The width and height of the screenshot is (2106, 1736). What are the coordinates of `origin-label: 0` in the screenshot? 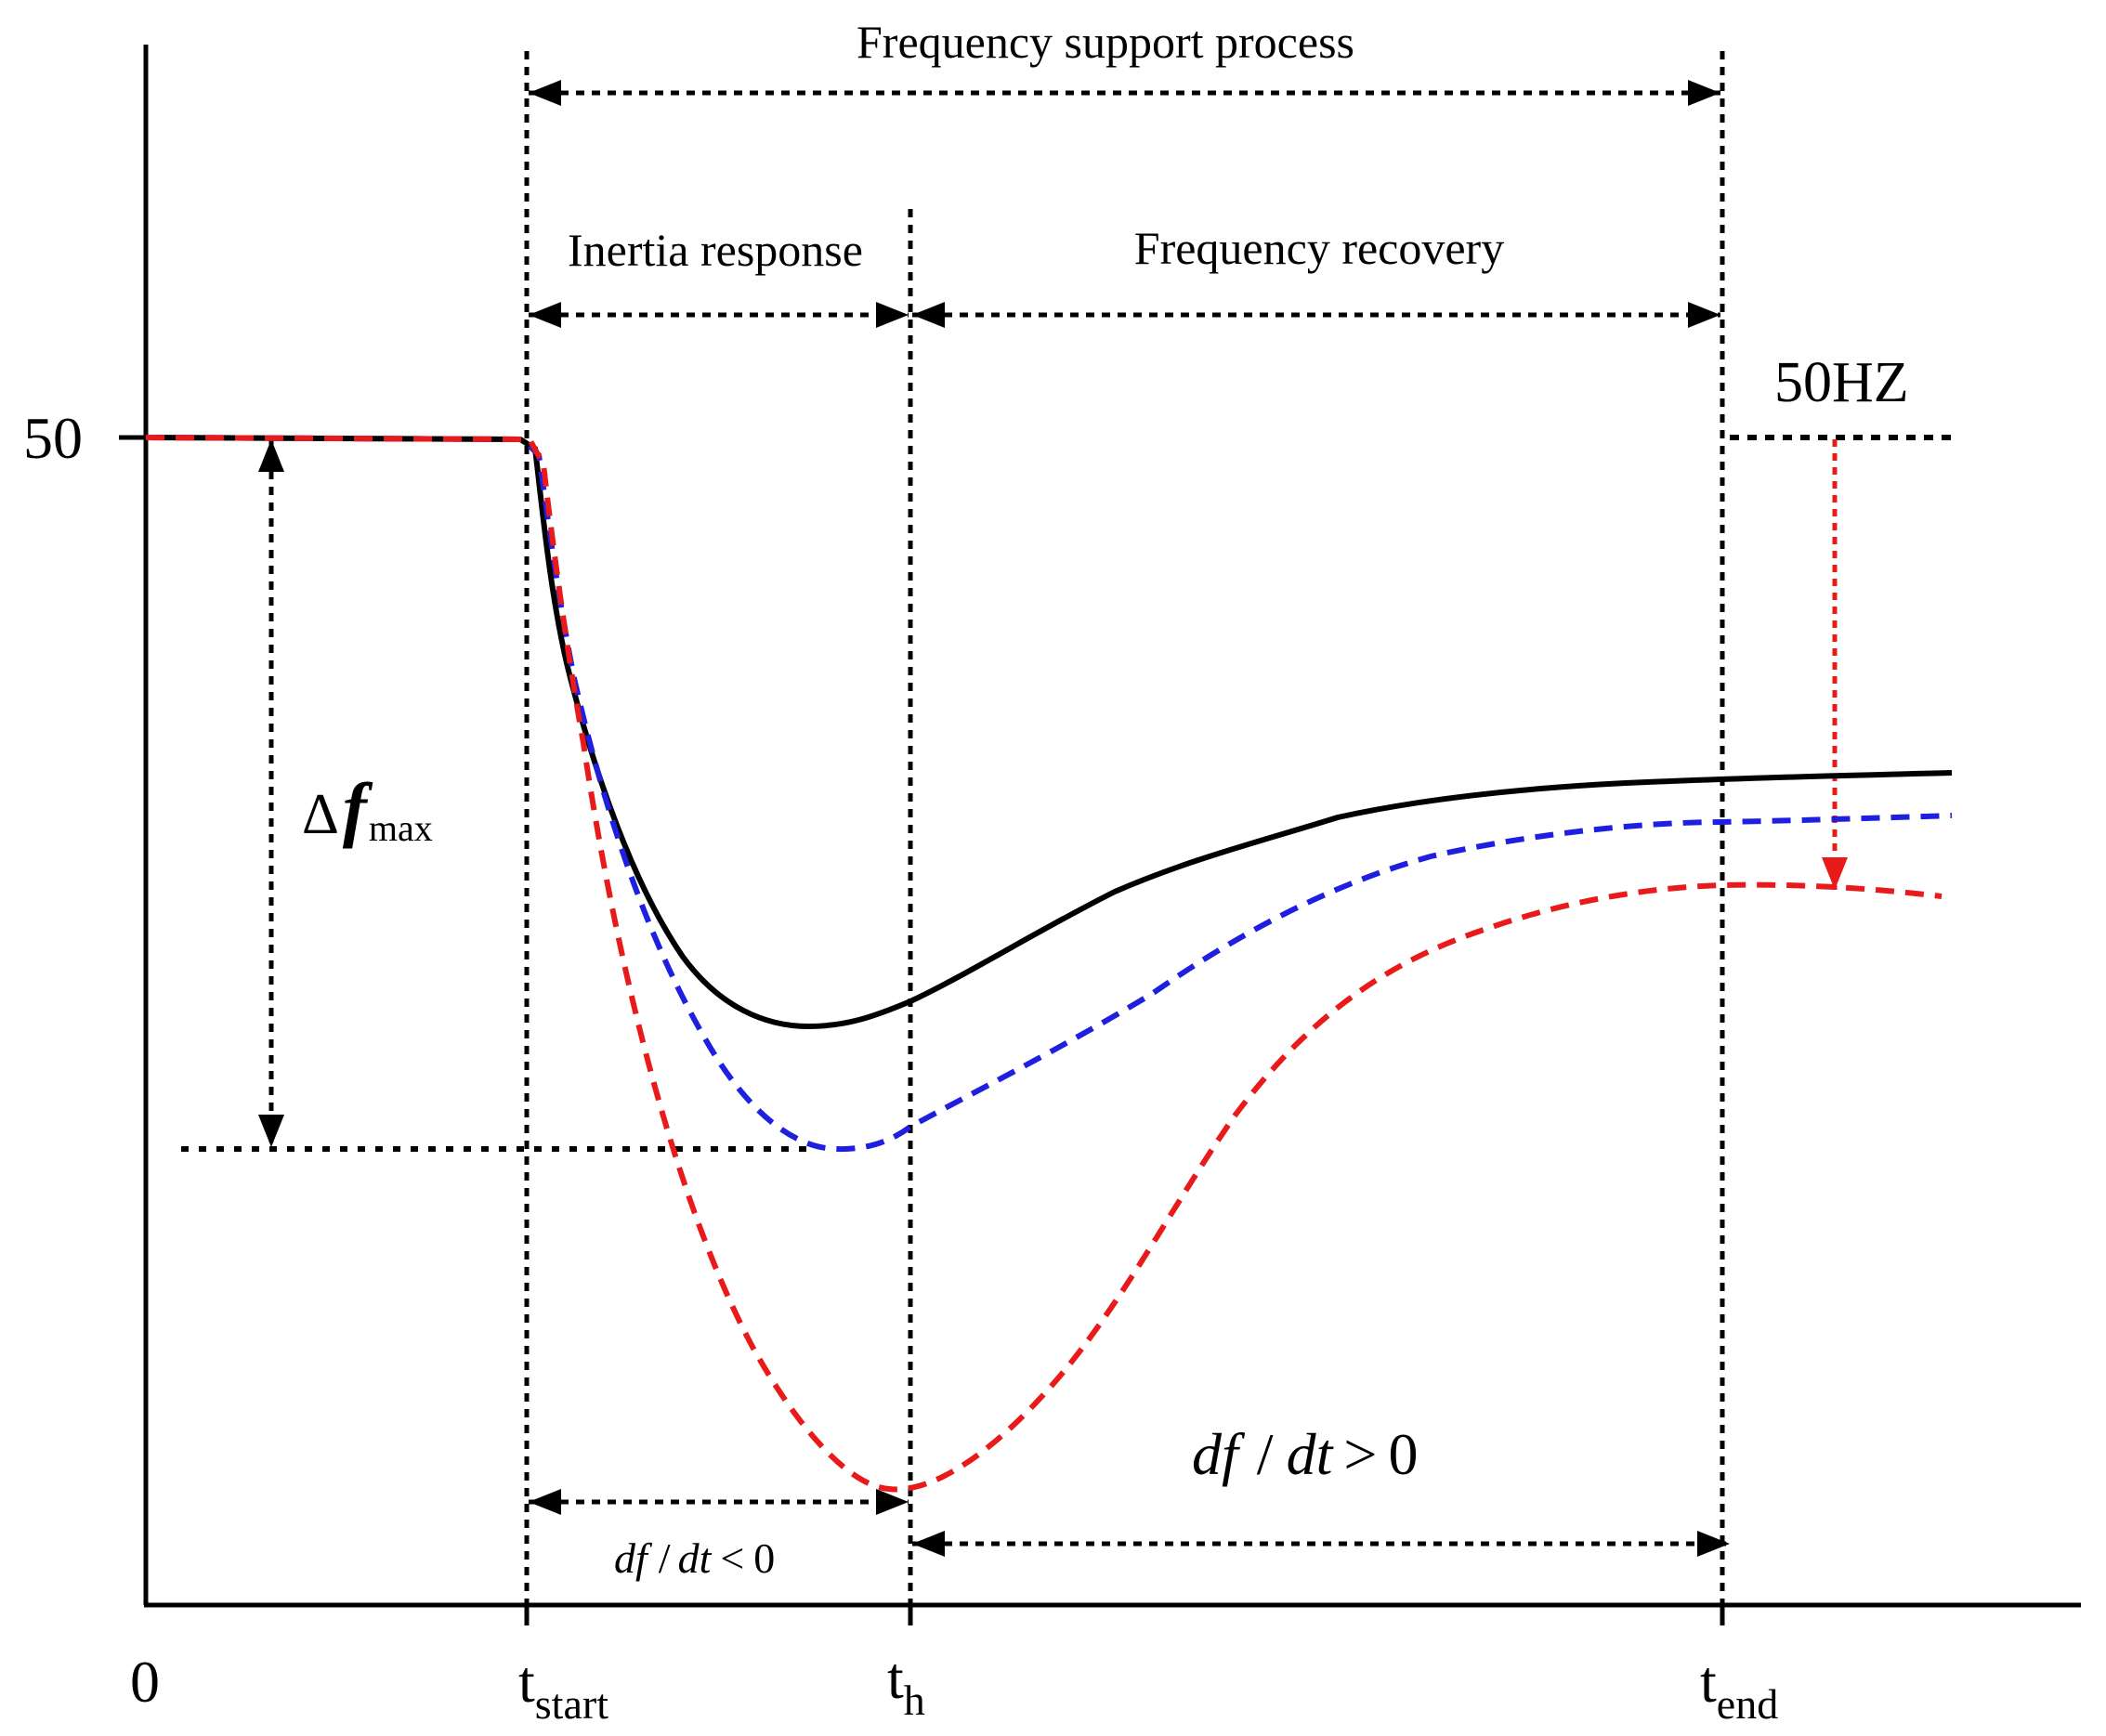 It's located at (145, 1682).